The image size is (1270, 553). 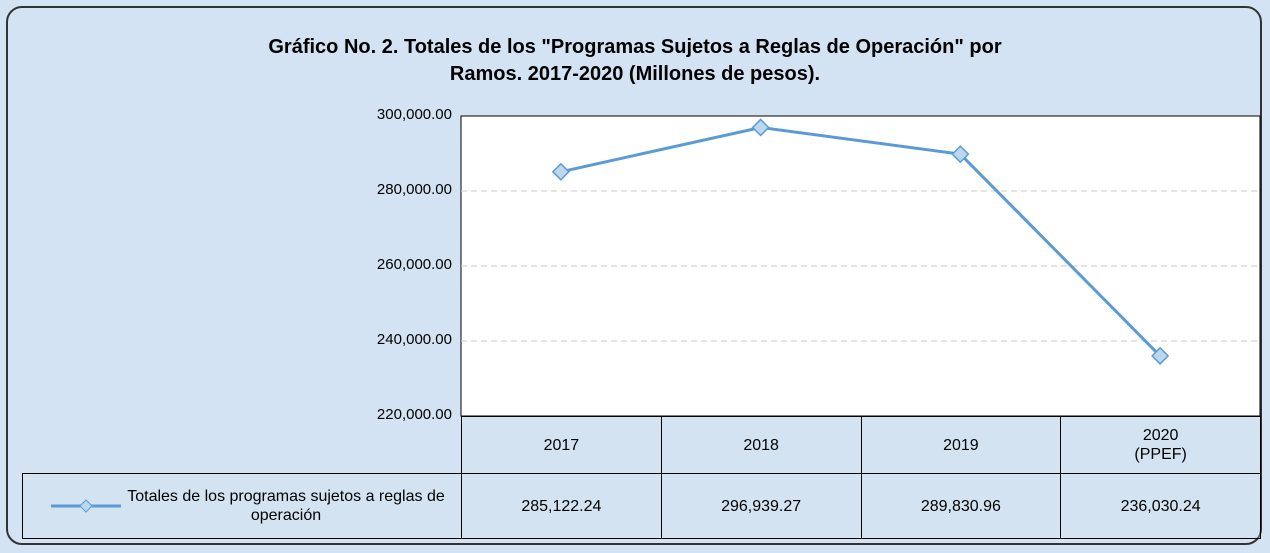 What do you see at coordinates (1160, 445) in the screenshot?
I see `x-tick-label: 2020 (PPEF)` at bounding box center [1160, 445].